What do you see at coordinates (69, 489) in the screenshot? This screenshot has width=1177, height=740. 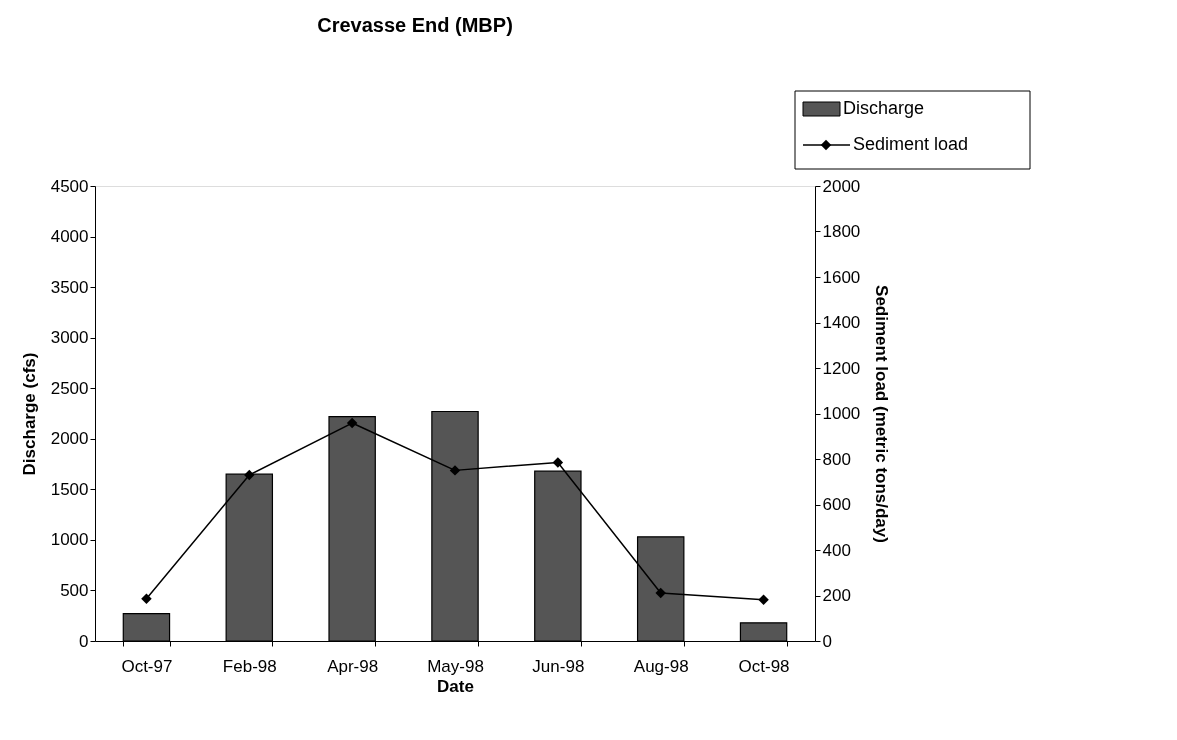 I see `y-tick-label: 1500` at bounding box center [69, 489].